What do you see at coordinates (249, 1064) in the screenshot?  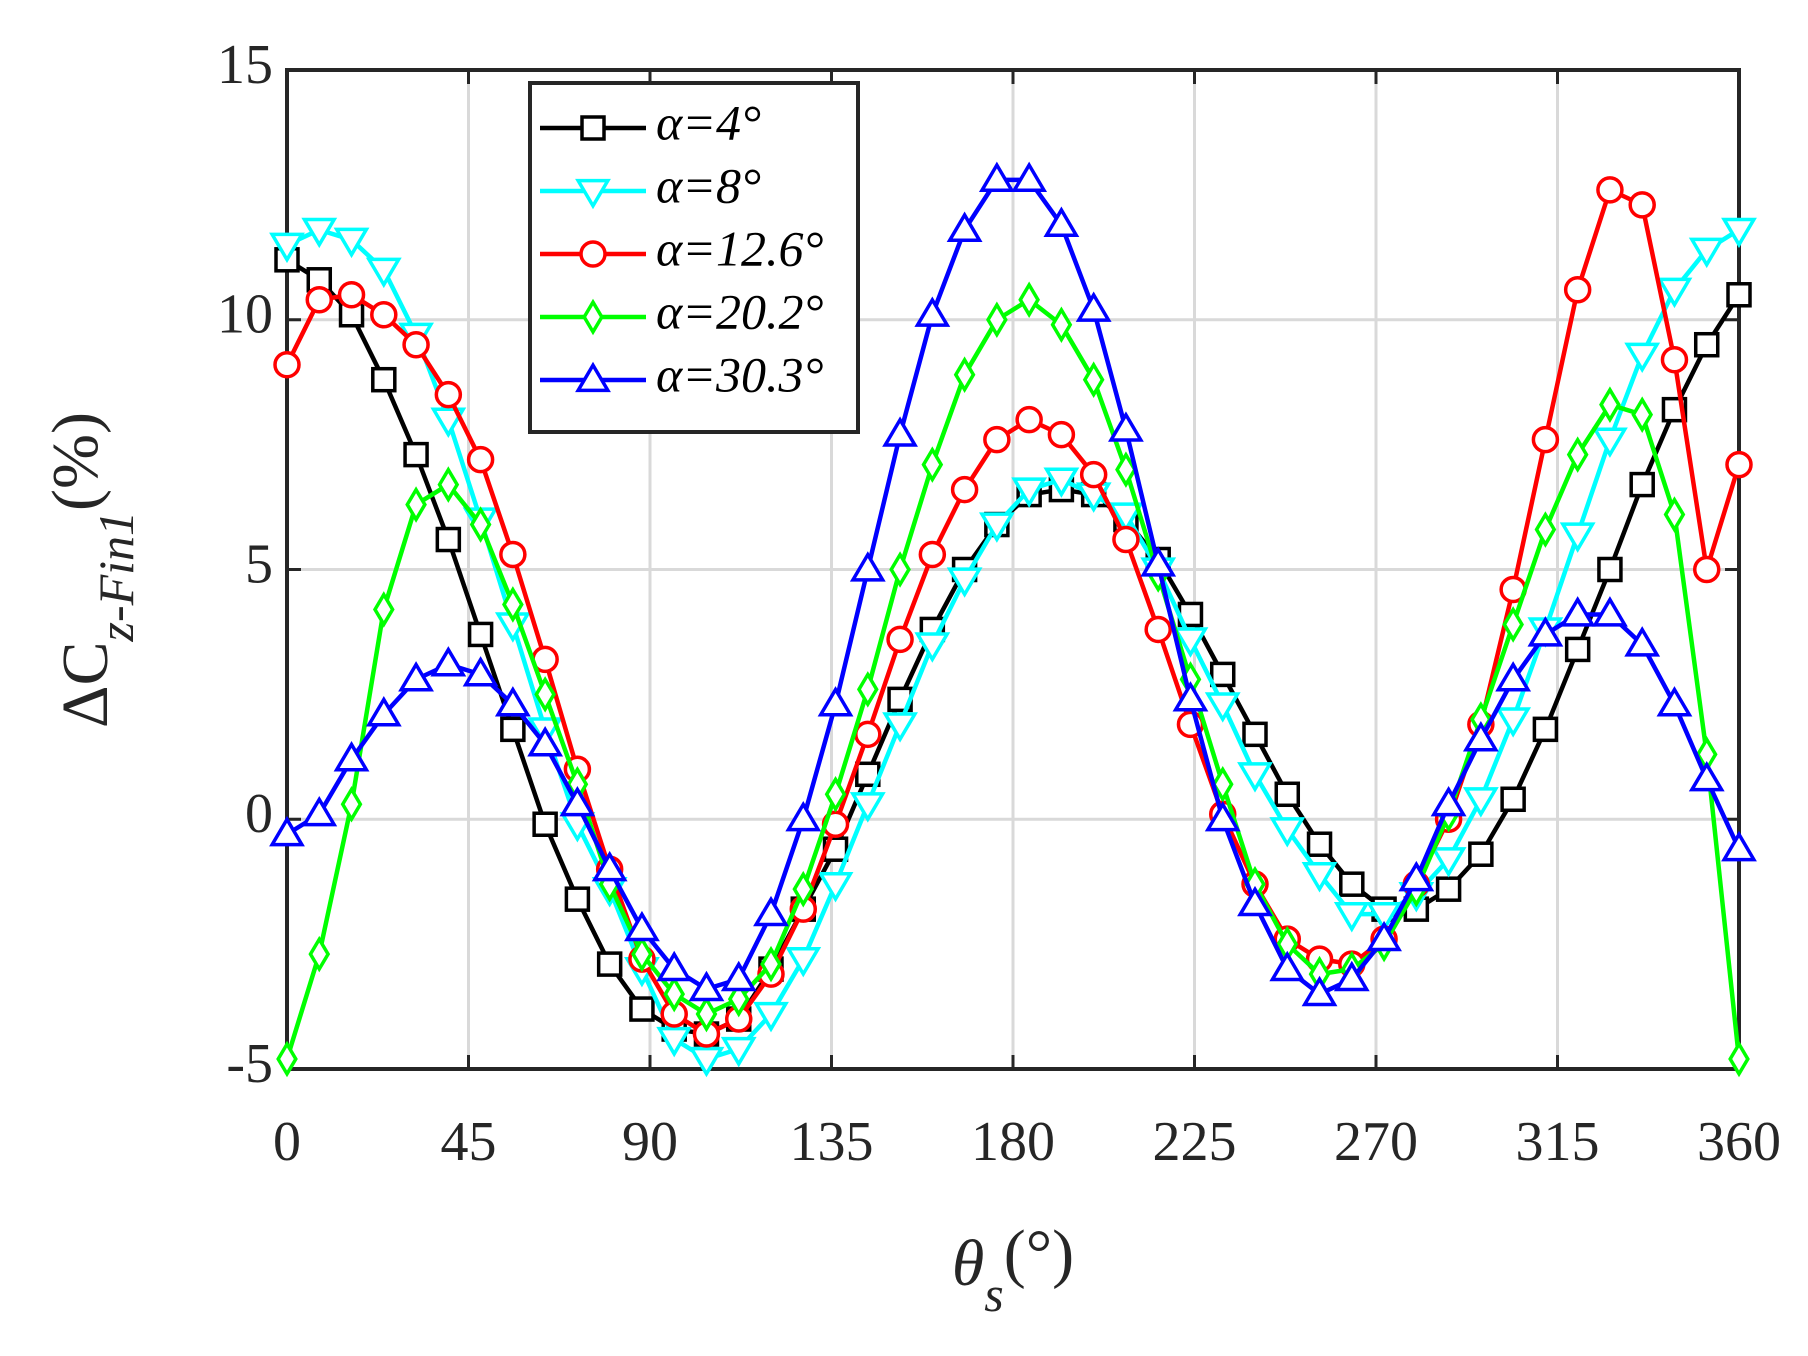 I see `y-tick-label: -5` at bounding box center [249, 1064].